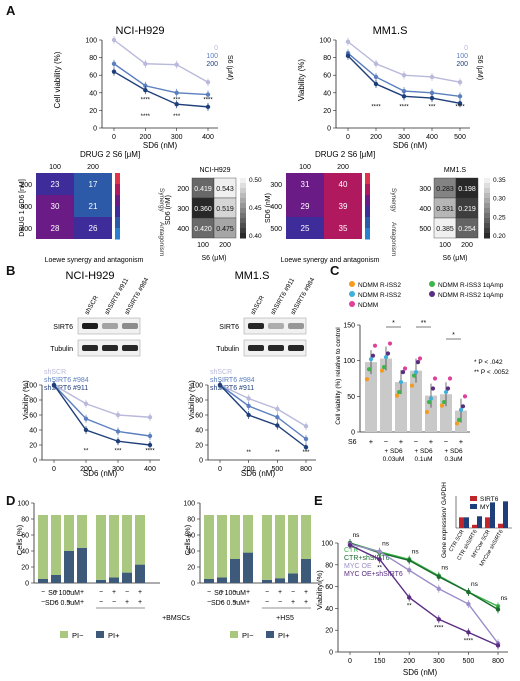  Describe the element at coordinates (150, 469) in the screenshot. I see `b1-xtick-label: 400` at that location.